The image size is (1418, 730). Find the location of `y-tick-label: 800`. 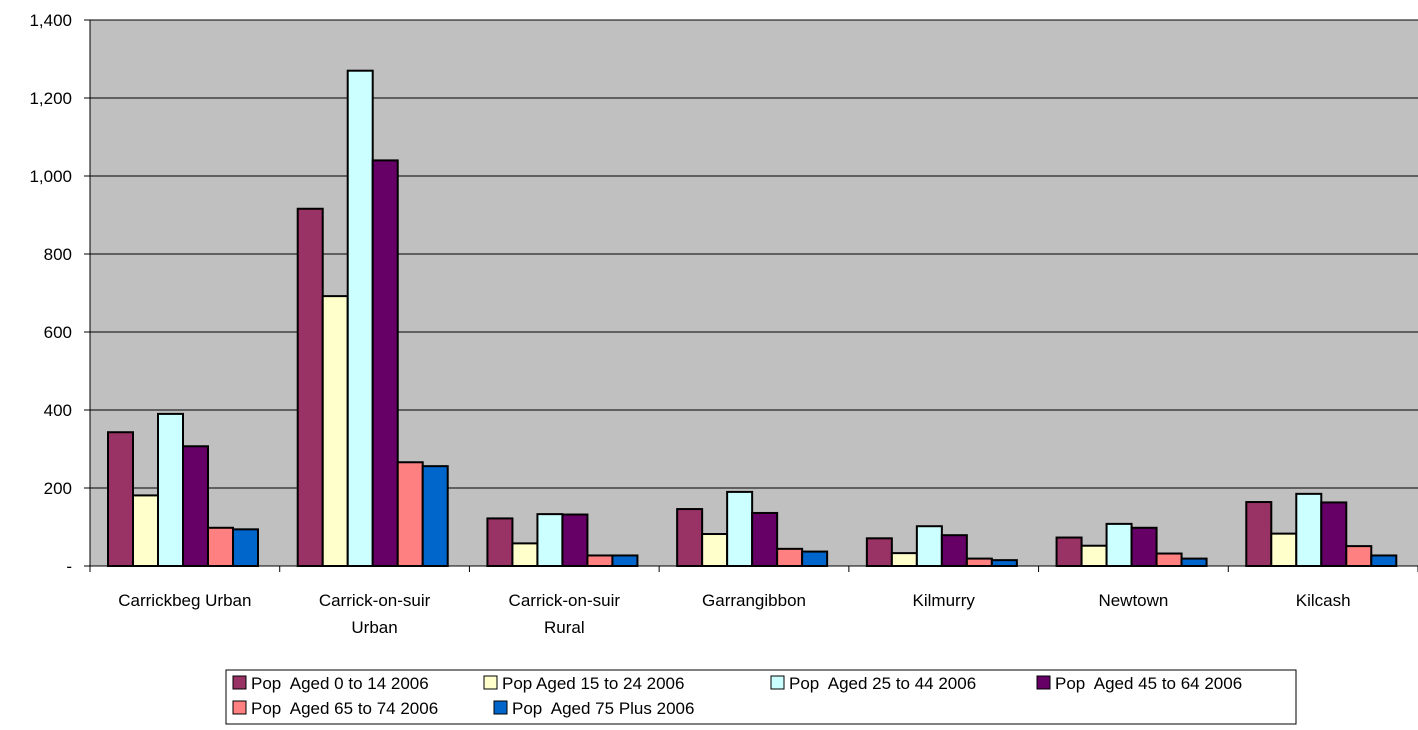

y-tick-label: 800 is located at coordinates (58, 254).